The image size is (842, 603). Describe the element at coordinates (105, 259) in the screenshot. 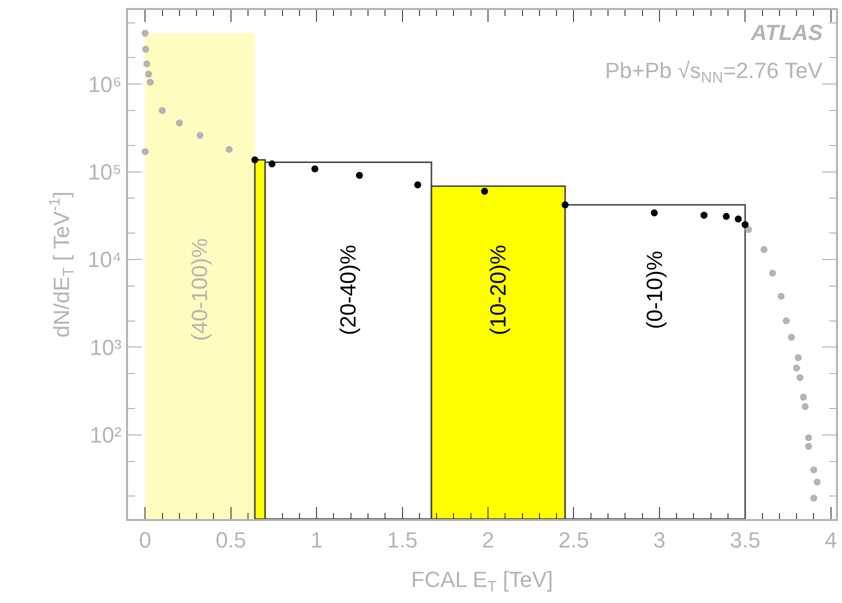

I see `y-tick-label: 10⁴` at that location.